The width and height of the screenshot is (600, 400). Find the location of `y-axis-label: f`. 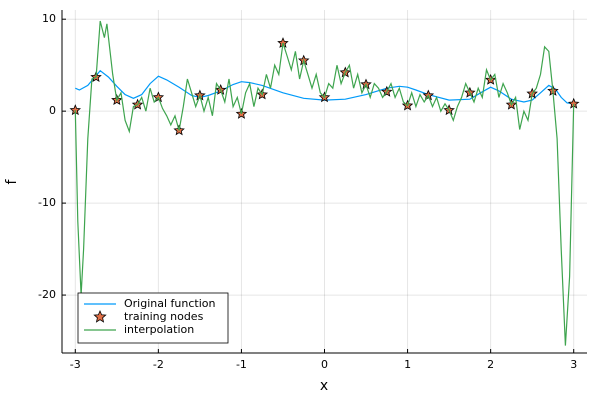

y-axis-label: f is located at coordinates (12, 181).